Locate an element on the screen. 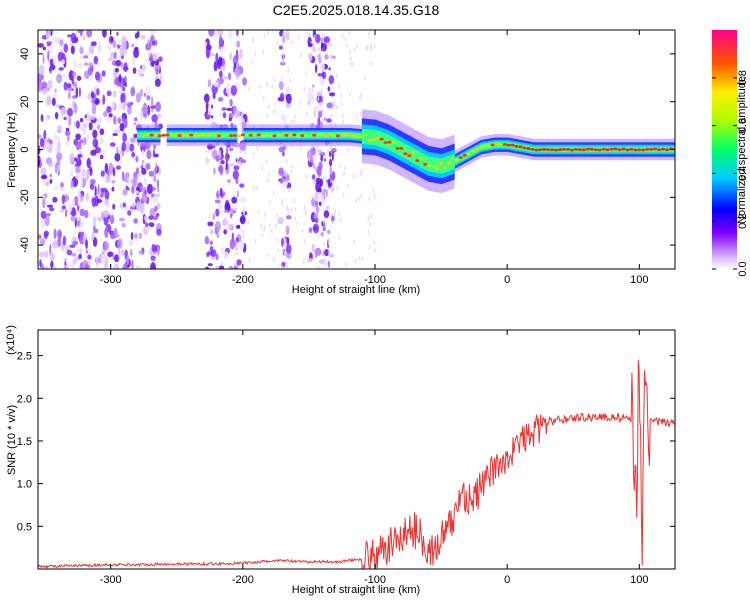  x-tick-label: -200 is located at coordinates (243, 280).